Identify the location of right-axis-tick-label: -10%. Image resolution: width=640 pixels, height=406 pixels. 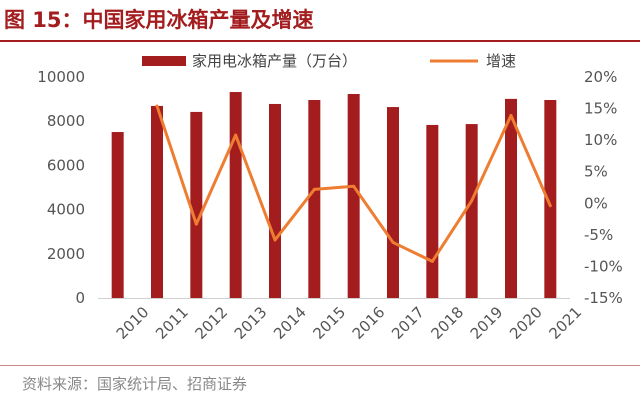
(603, 266).